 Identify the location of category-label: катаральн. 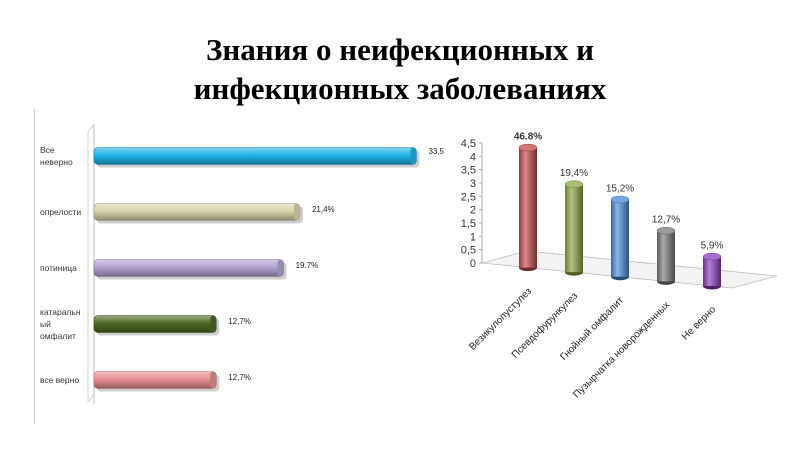
(60, 312).